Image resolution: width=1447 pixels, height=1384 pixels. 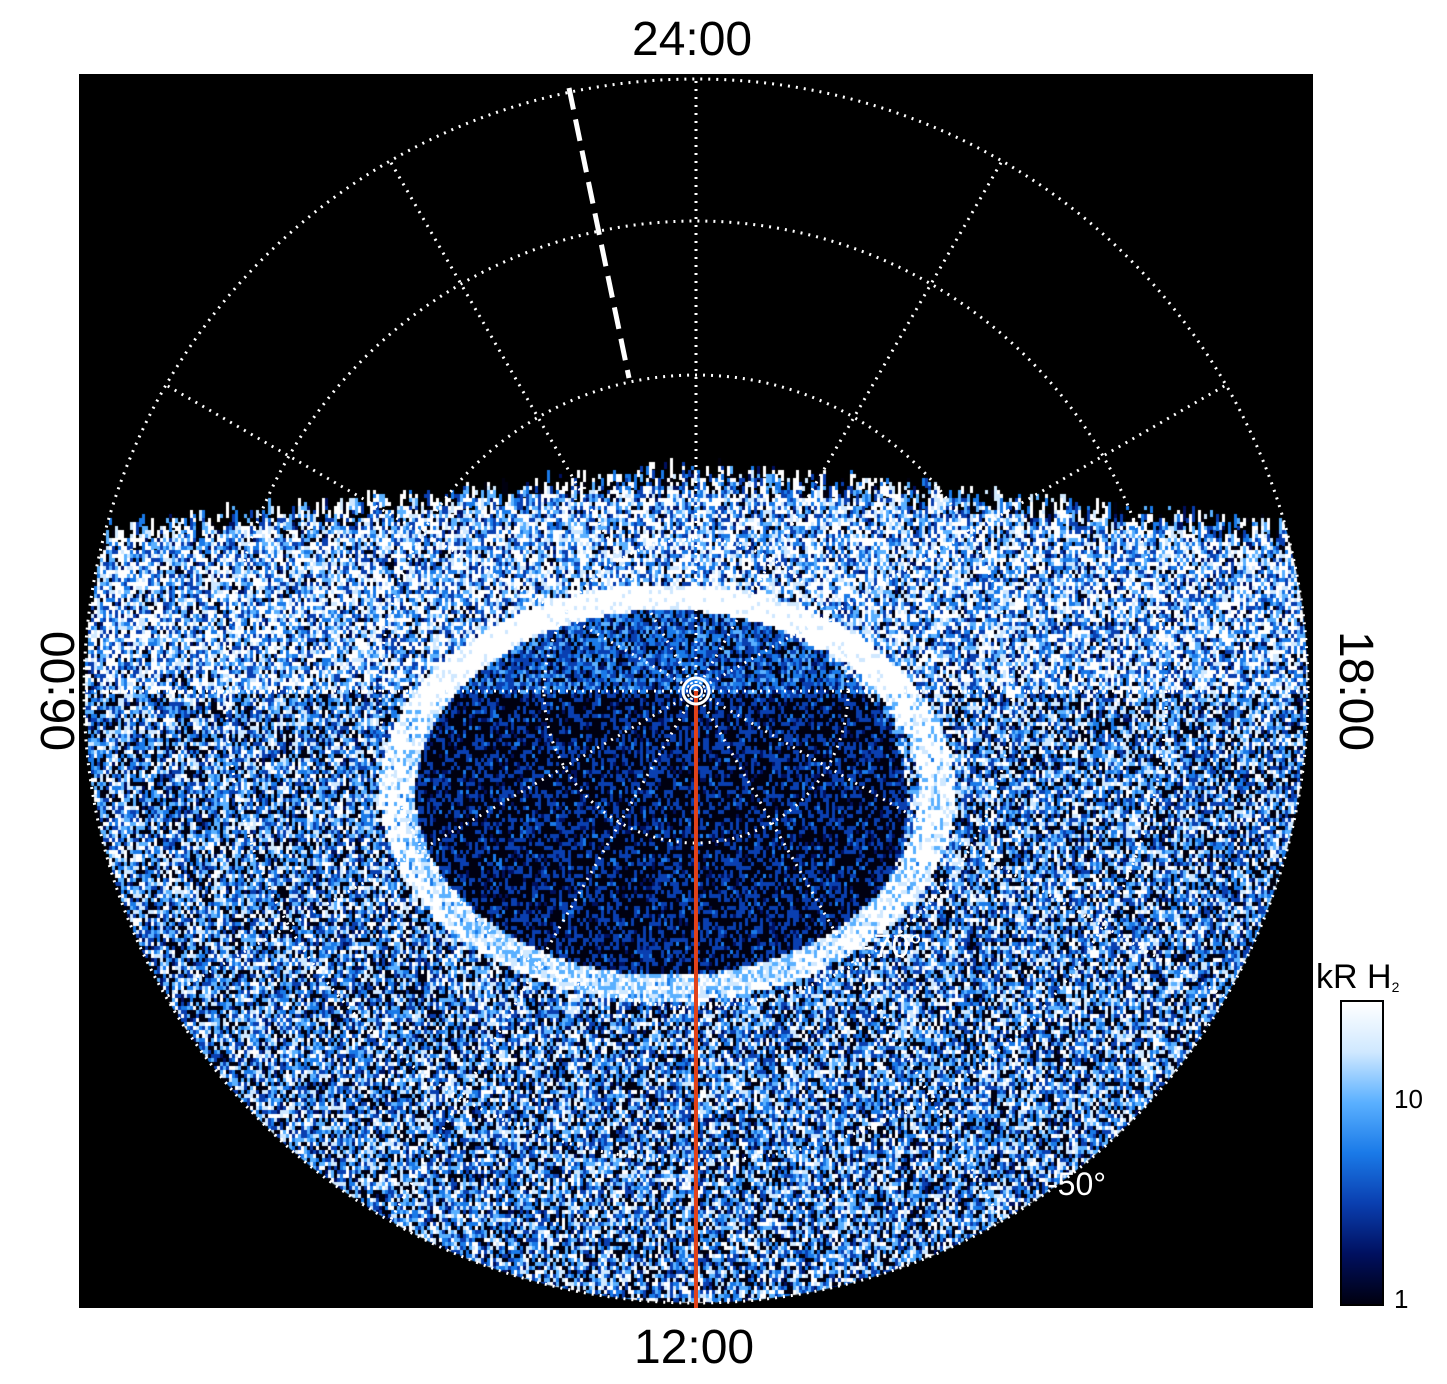 I want to click on latitude-label-50: -50°, so click(x=1077, y=1184).